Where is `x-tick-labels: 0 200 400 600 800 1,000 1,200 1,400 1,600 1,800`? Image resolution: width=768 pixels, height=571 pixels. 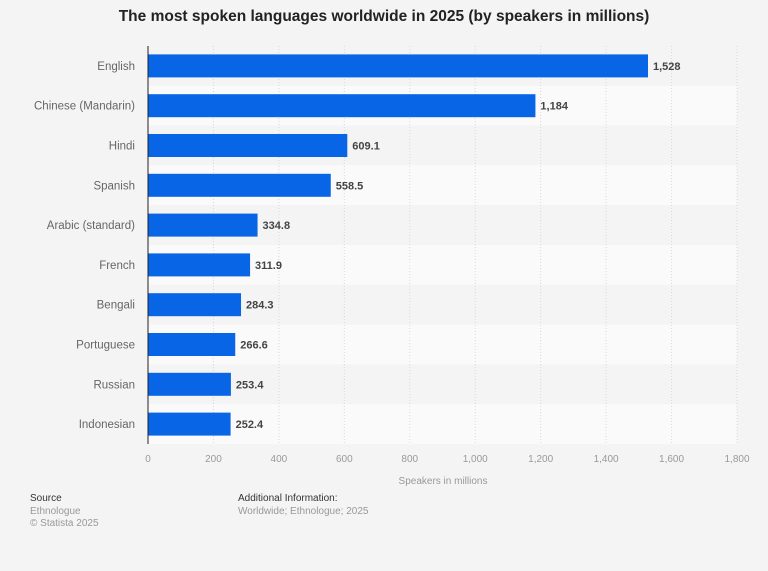 x-tick-labels: 0 200 400 600 800 1,000 1,200 1,400 1,600 1,800 is located at coordinates (447, 459).